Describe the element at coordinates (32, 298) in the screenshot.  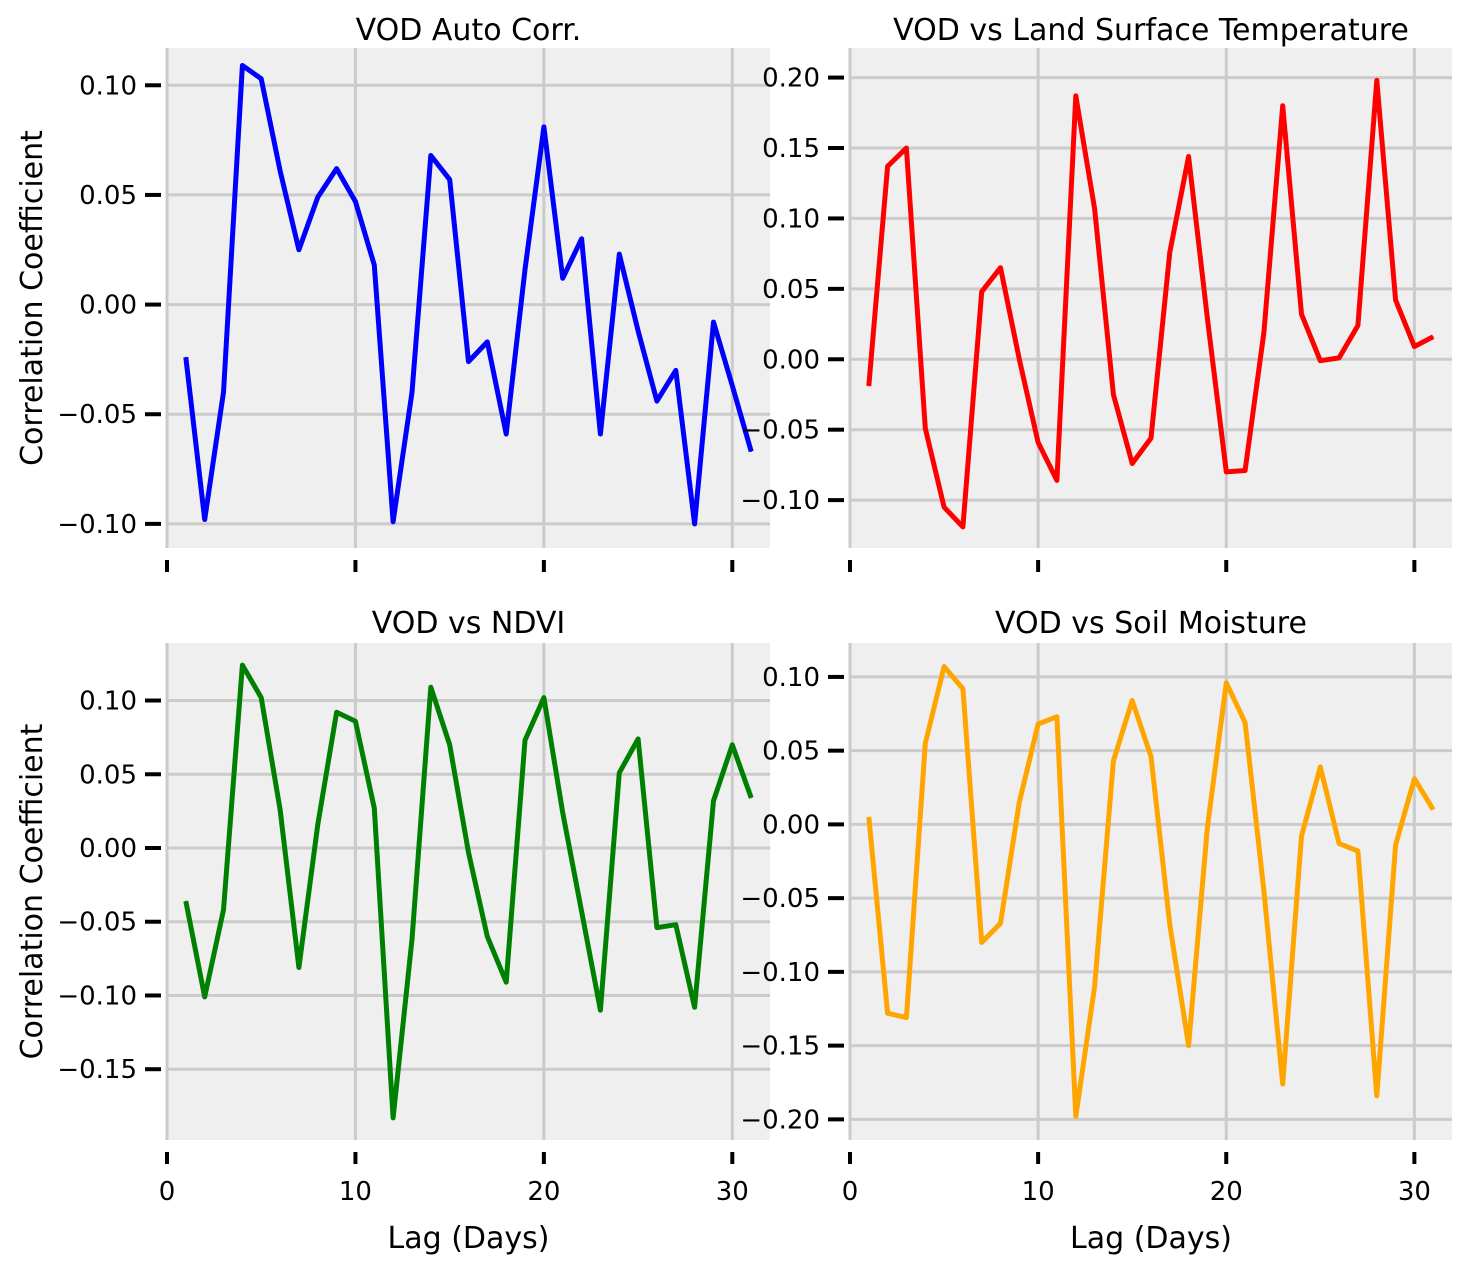
I see `y-axis-label: Correlation Coefficient` at that location.